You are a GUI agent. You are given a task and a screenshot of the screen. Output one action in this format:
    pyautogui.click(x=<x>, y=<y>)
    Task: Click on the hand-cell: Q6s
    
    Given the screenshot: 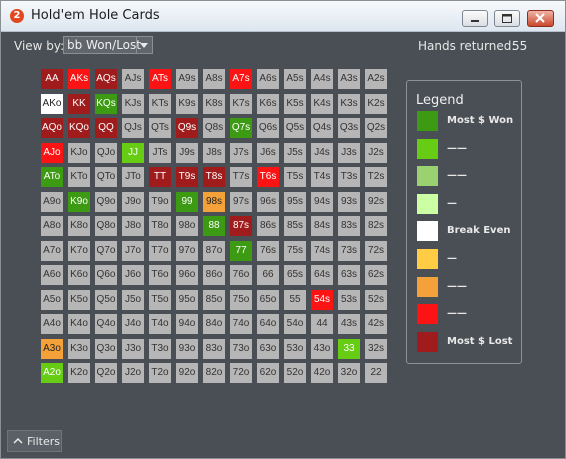 What is the action you would take?
    pyautogui.click(x=268, y=128)
    